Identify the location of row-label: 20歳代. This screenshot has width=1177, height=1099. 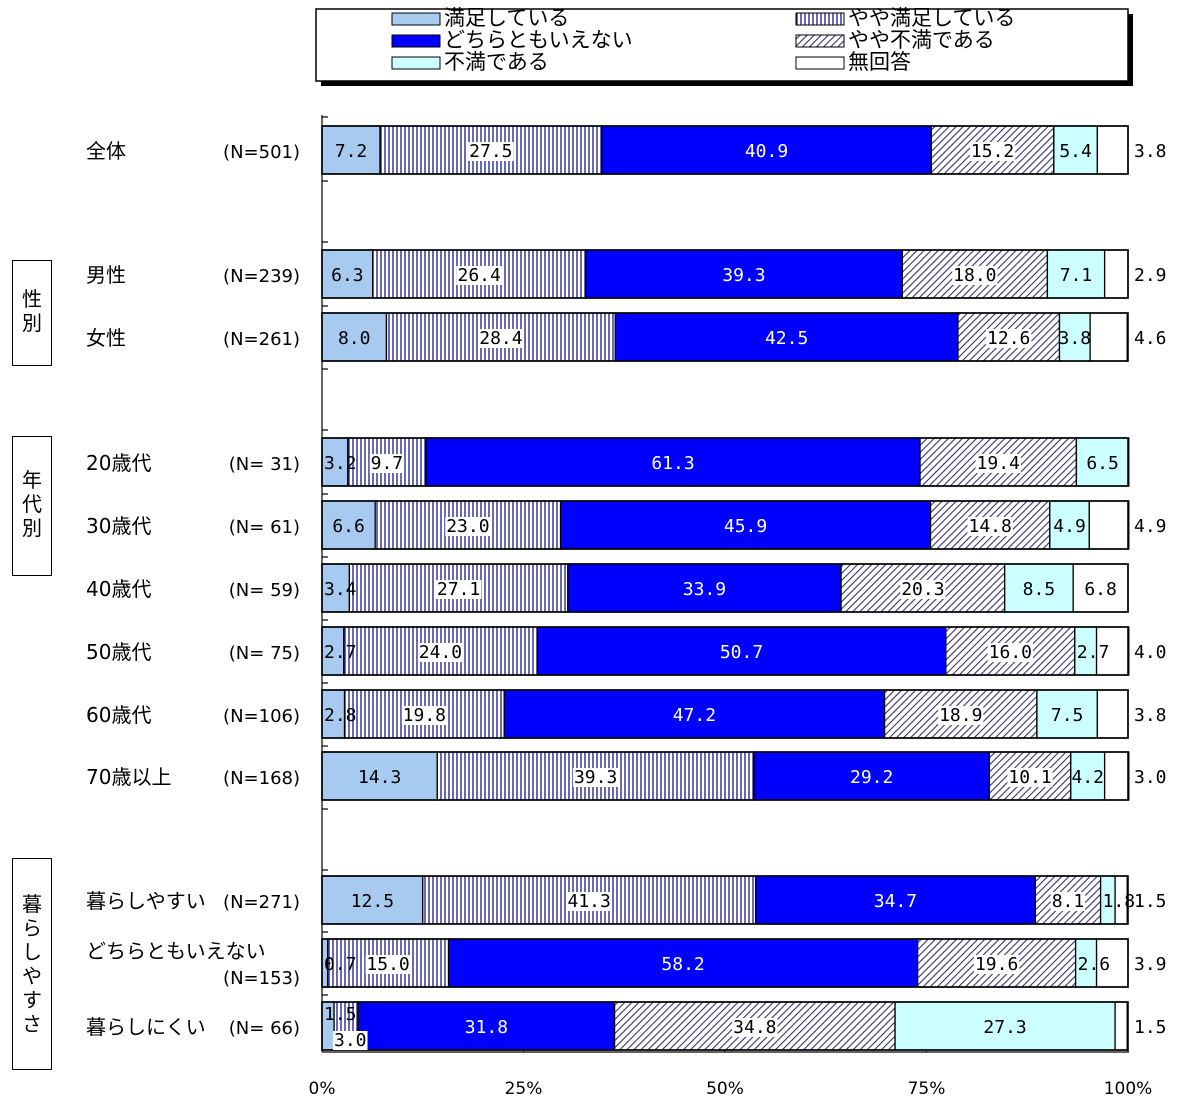
(118, 463).